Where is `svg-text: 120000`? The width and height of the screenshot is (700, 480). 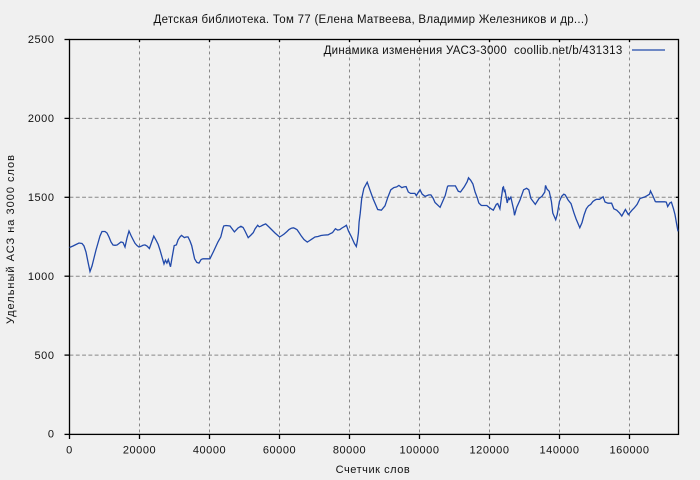
svg-text: 120000 is located at coordinates (489, 451).